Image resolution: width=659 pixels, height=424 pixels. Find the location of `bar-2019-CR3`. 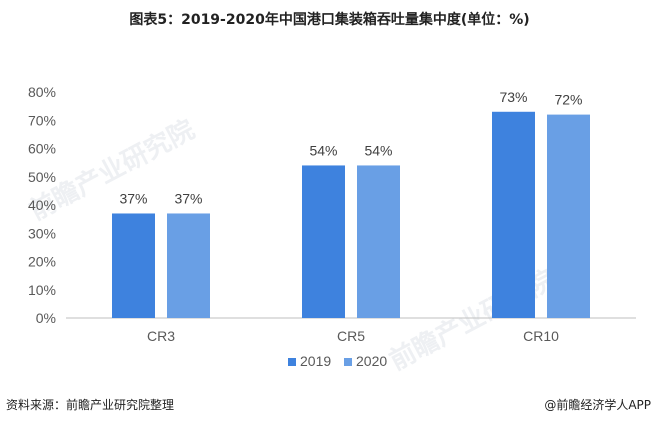

bar-2019-CR3 is located at coordinates (133, 265).